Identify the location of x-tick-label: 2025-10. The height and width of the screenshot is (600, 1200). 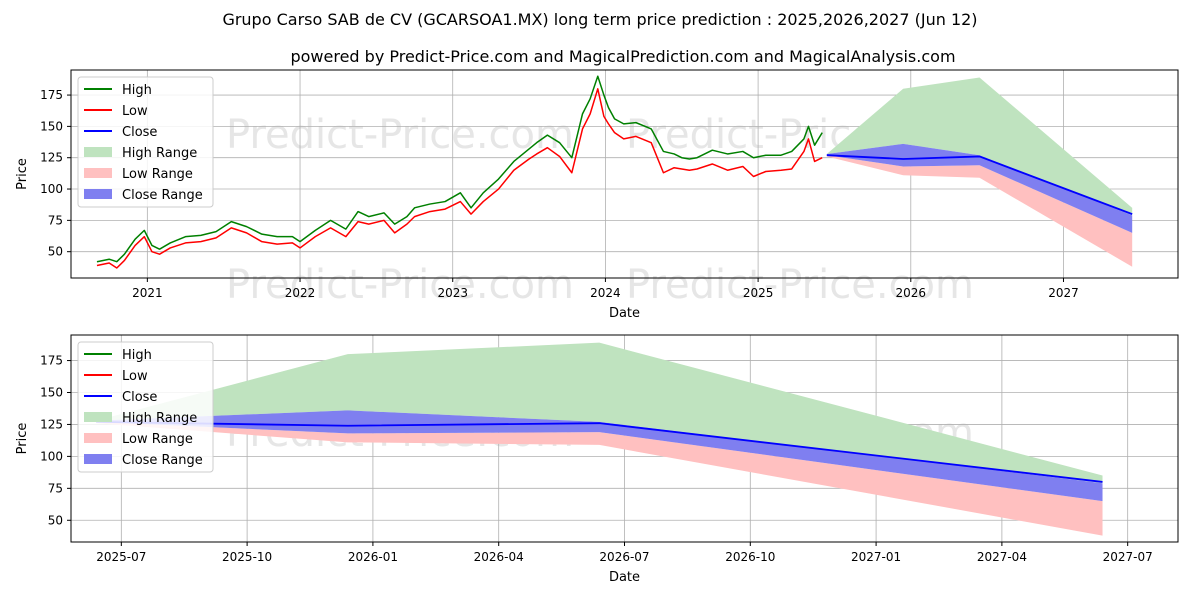
(247, 557).